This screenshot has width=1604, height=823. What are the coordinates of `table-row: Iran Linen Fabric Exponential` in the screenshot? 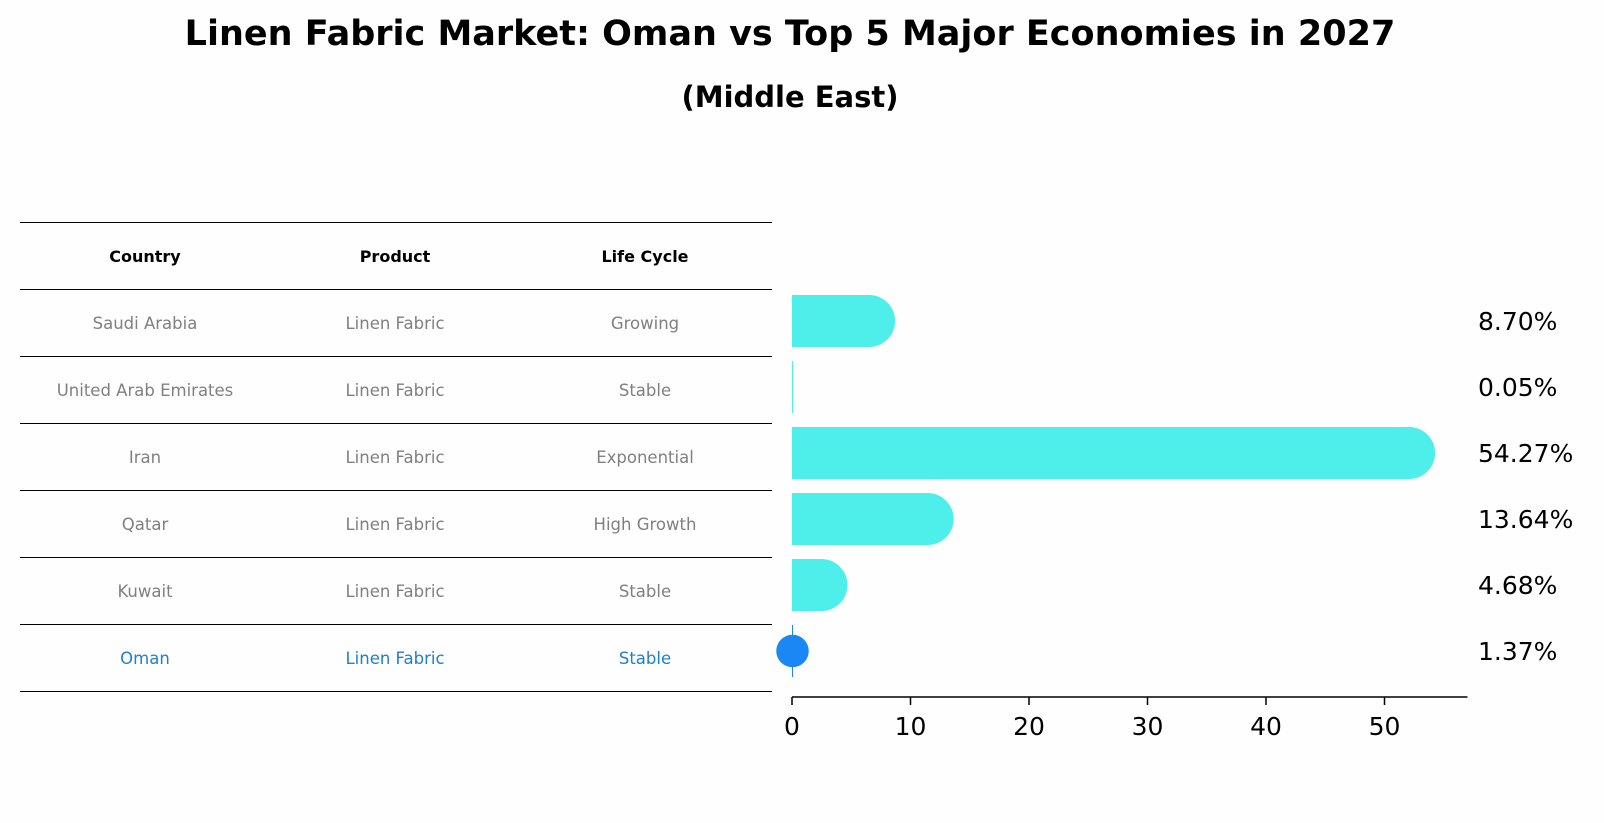 It's located at (396, 456).